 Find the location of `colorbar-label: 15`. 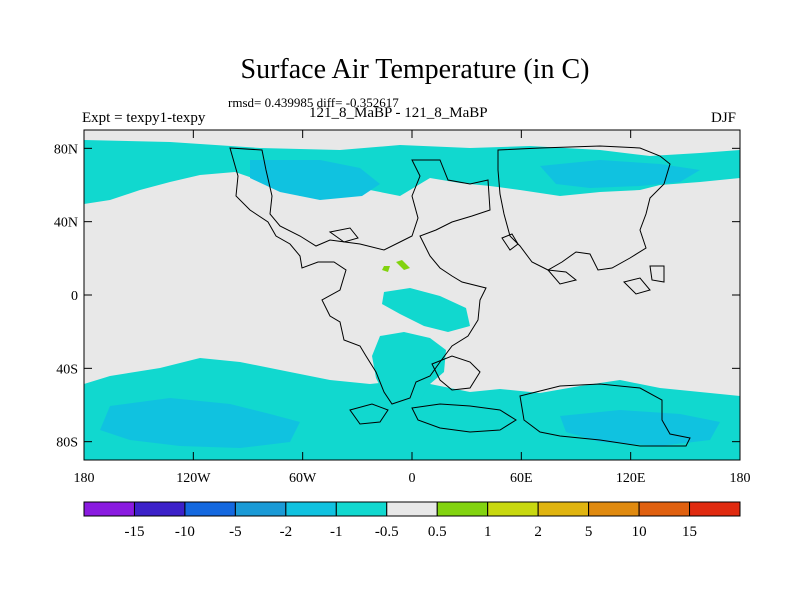

colorbar-label: 15 is located at coordinates (689, 532).